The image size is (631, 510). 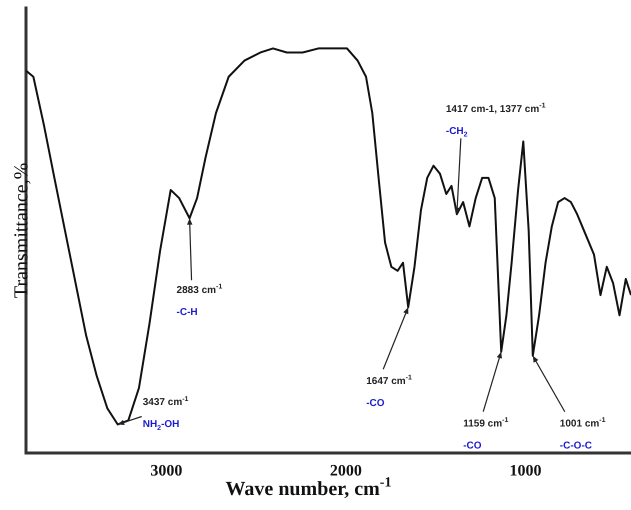 I want to click on x-tick-label: 2000, so click(x=346, y=471).